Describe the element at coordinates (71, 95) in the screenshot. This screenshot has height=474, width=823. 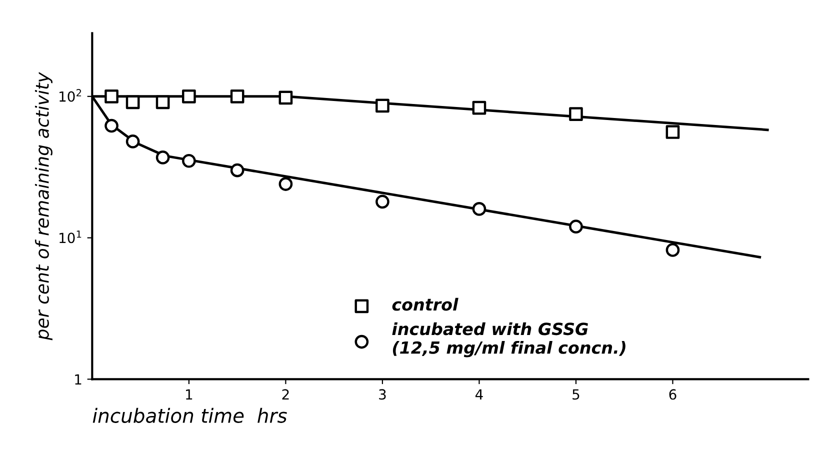
I see `y-tick-label: 10$^{2}$` at that location.